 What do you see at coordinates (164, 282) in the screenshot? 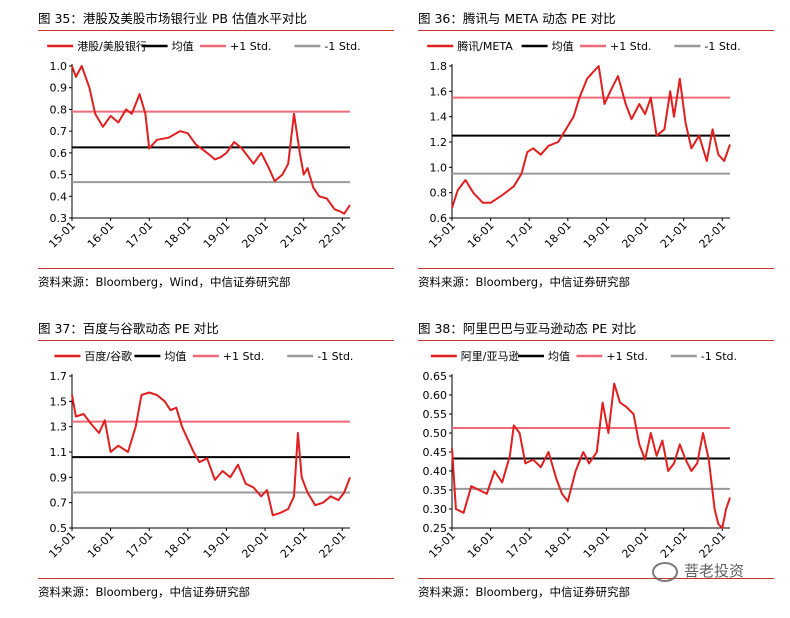
I see `chart-source: 资料来源：Bloomberg，Wind，中信证券研究部` at bounding box center [164, 282].